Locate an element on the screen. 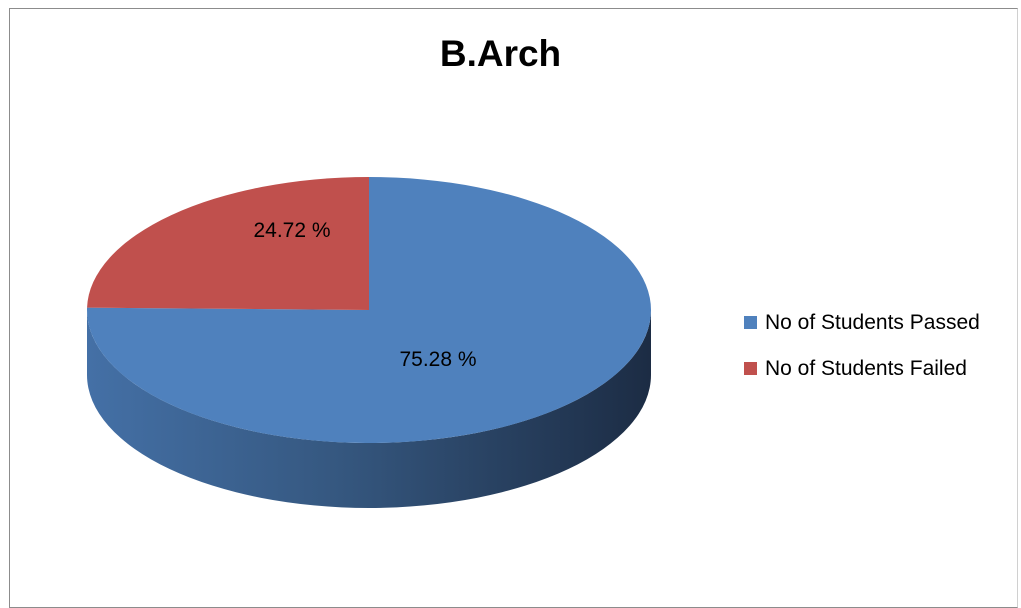 Image resolution: width=1021 pixels, height=608 pixels. legend-label-passed: No of Students Passed is located at coordinates (872, 322).